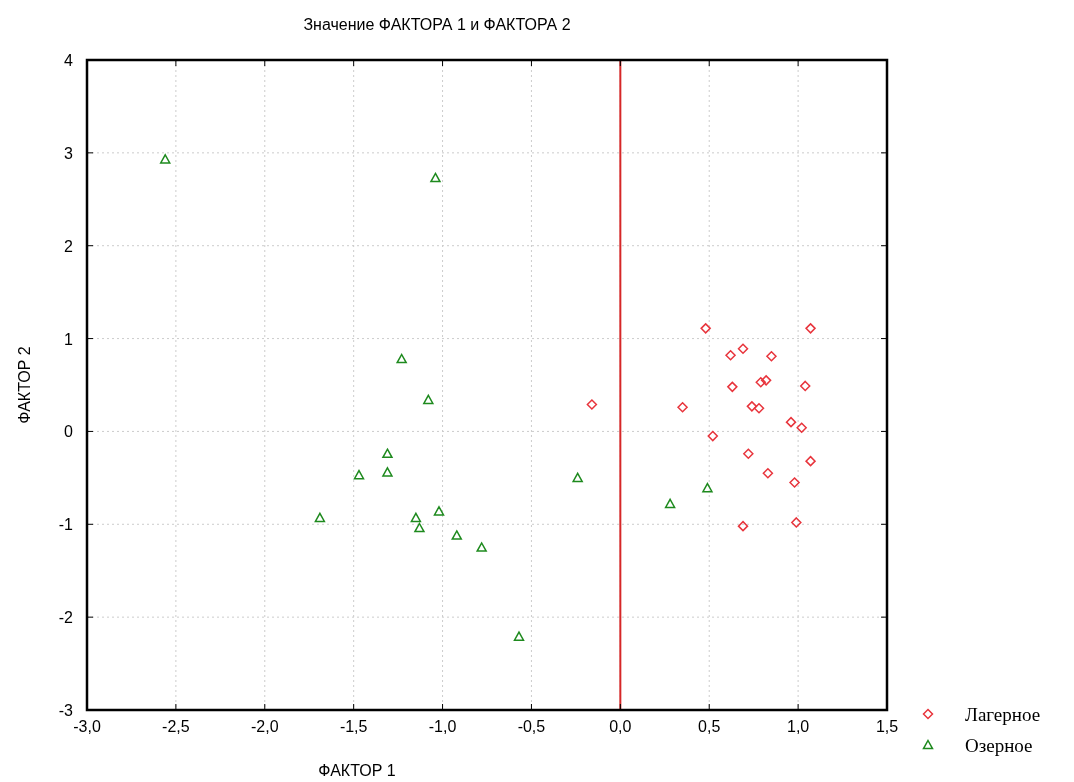 Image resolution: width=1074 pixels, height=782 pixels. I want to click on y-tick-label: -3, so click(66, 710).